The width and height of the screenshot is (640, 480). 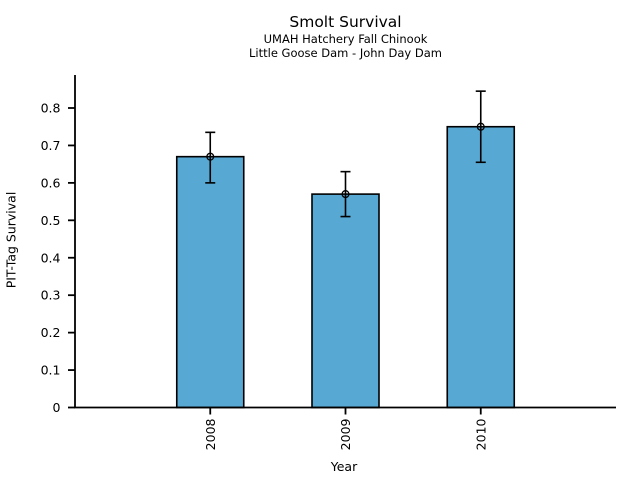 What do you see at coordinates (481, 267) in the screenshot?
I see `bar-2010` at bounding box center [481, 267].